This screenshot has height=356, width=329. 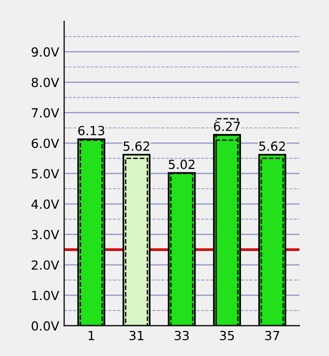 What do you see at coordinates (46, 265) in the screenshot?
I see `y-tick-label: 2.0V` at bounding box center [46, 265].